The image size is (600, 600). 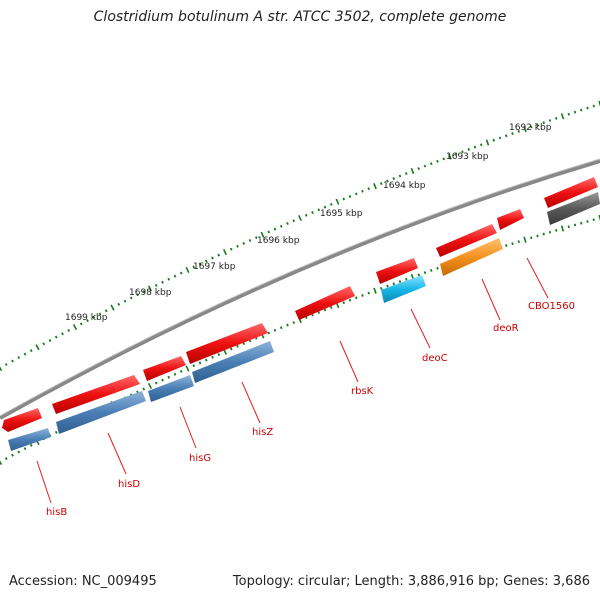 What do you see at coordinates (129, 484) in the screenshot?
I see `gene-label-hisD: hisD` at bounding box center [129, 484].